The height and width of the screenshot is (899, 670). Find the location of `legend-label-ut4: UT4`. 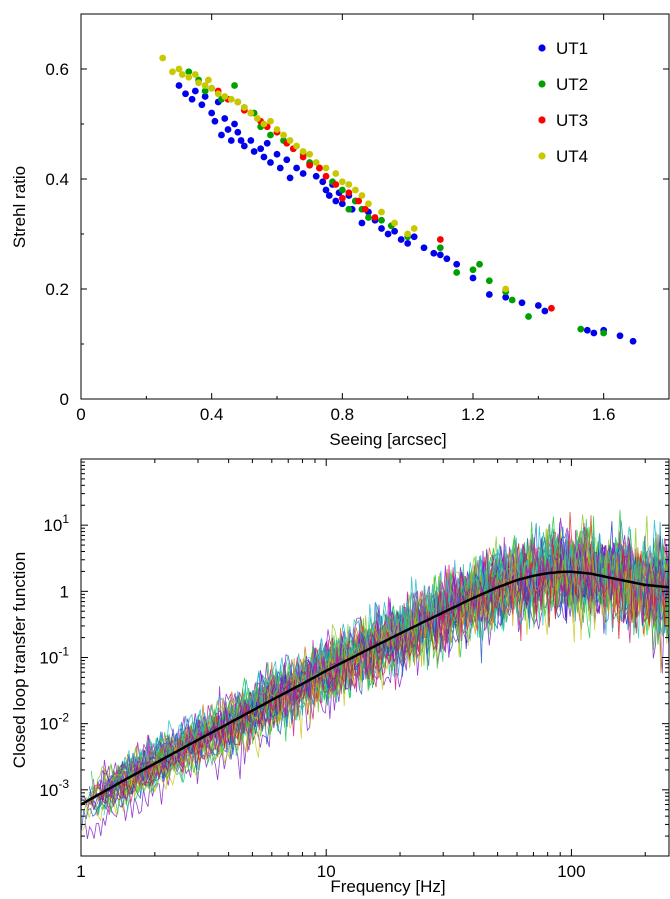

legend-label-ut4: UT4 is located at coordinates (572, 156).